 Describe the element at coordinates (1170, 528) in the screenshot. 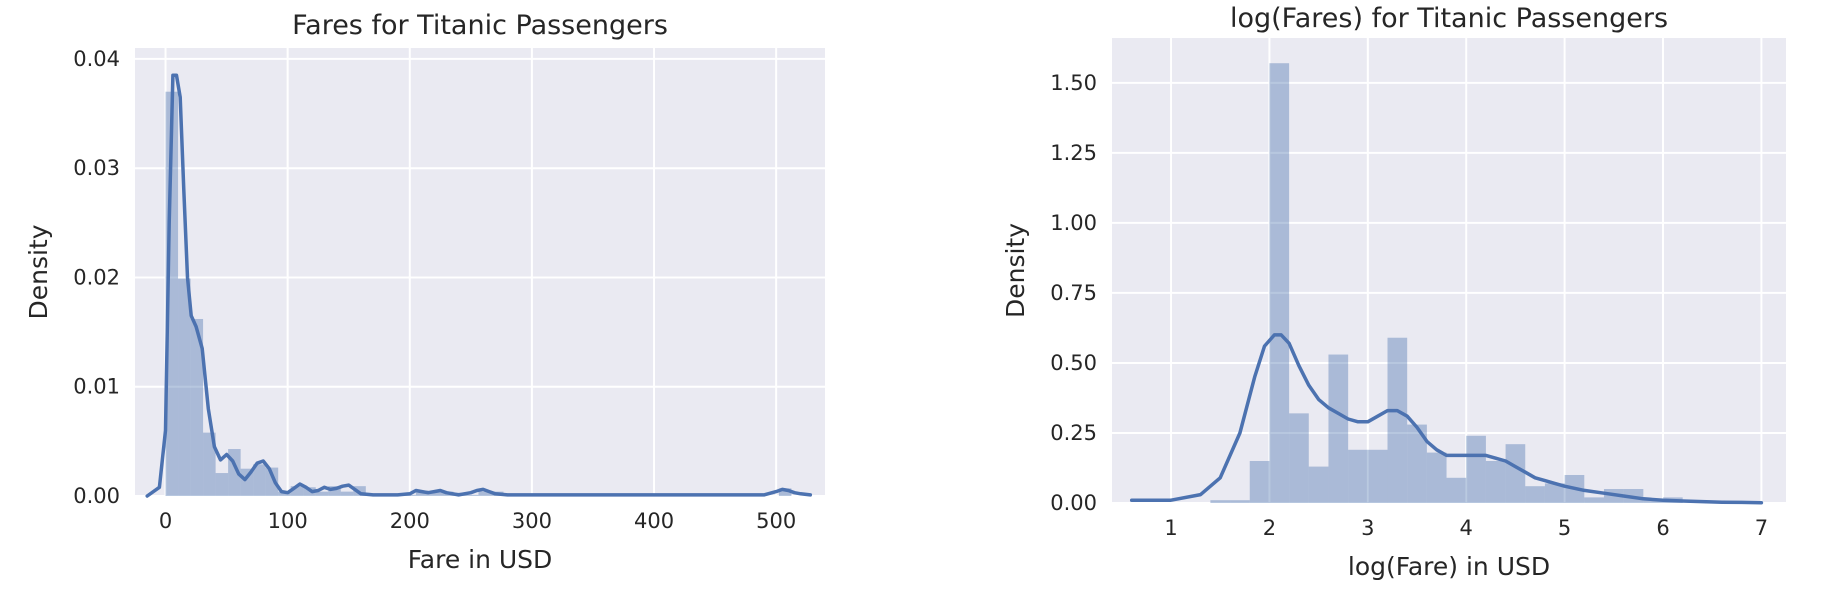

I see `x-tick-label: 1` at that location.